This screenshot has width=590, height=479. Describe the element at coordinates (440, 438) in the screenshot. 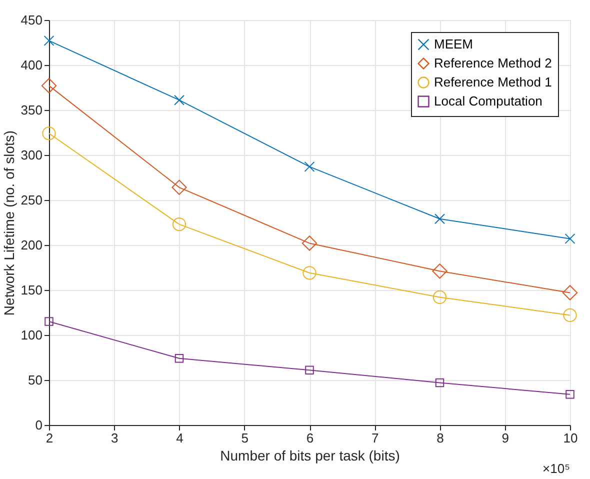

I see `x-tick-label: 8` at that location.